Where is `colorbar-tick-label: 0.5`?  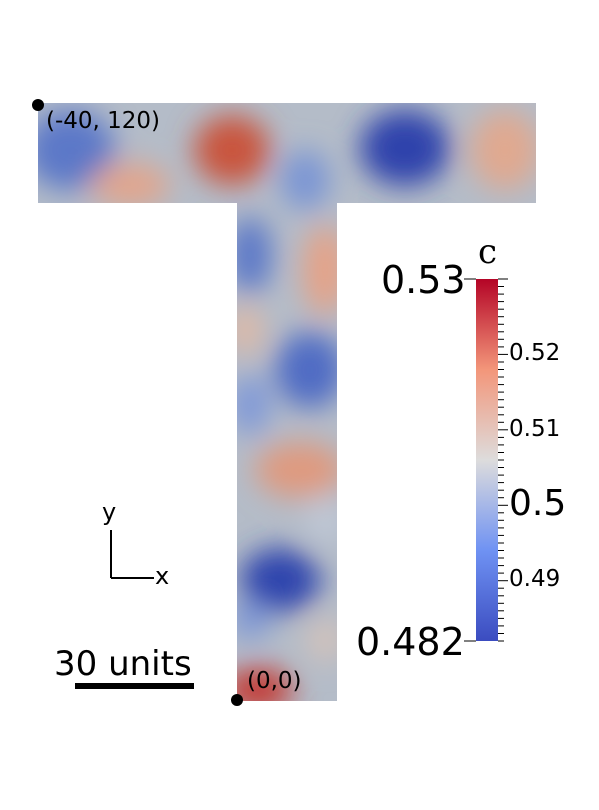 colorbar-tick-label: 0.5 is located at coordinates (538, 503).